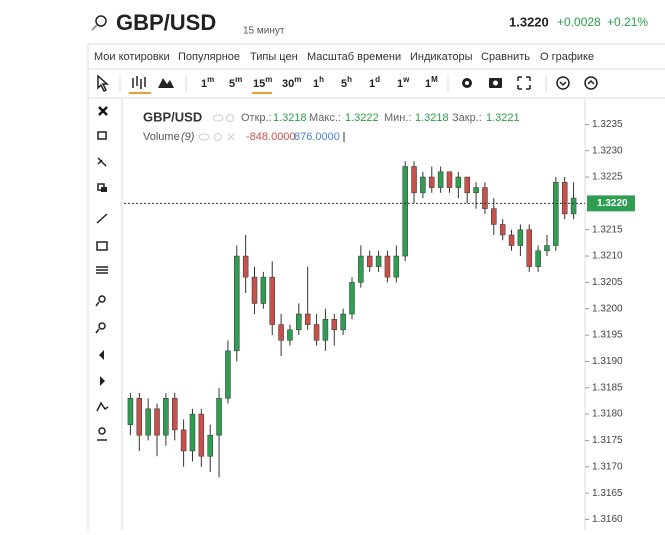 Image resolution: width=665 pixels, height=535 pixels. Describe the element at coordinates (172, 116) in the screenshot. I see `legend-symbol: GBP/USD` at that location.